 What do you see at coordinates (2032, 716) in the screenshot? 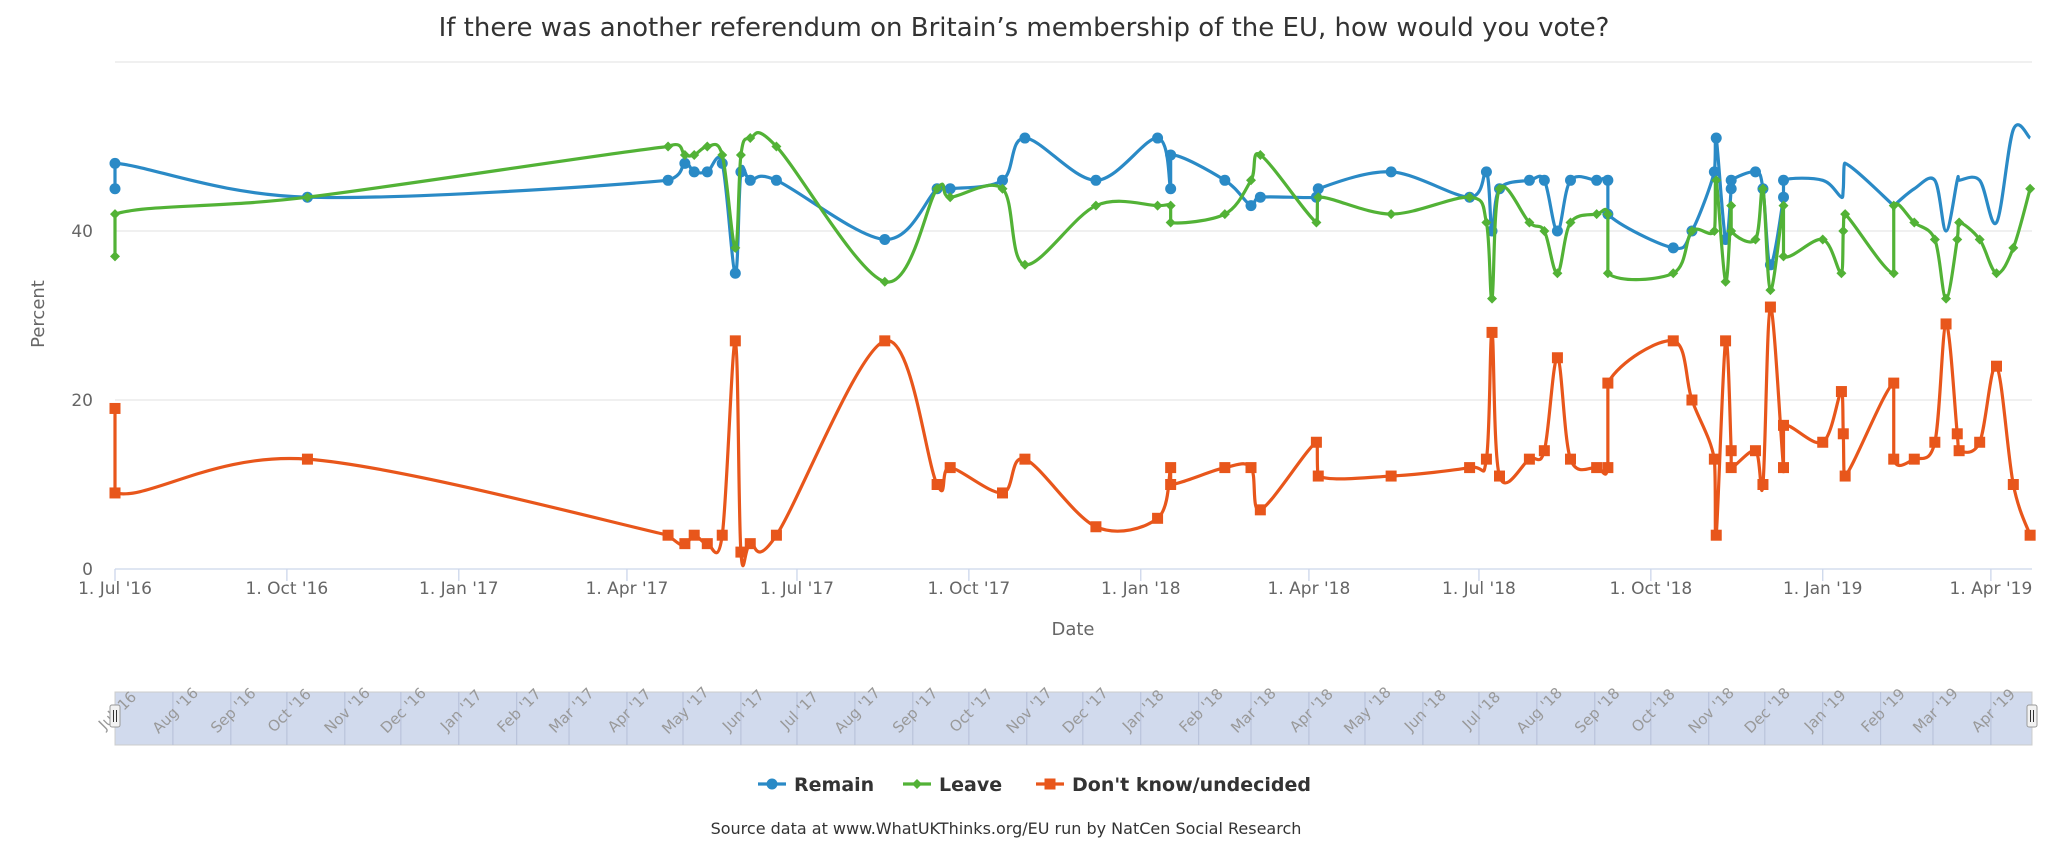
I see `navigator-handle-right` at bounding box center [2032, 716].